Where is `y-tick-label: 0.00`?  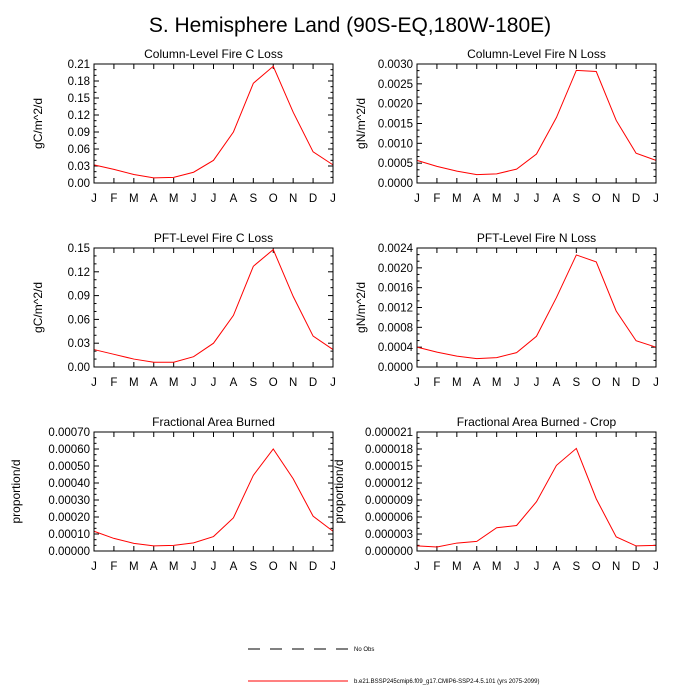
y-tick-label: 0.00 is located at coordinates (79, 184).